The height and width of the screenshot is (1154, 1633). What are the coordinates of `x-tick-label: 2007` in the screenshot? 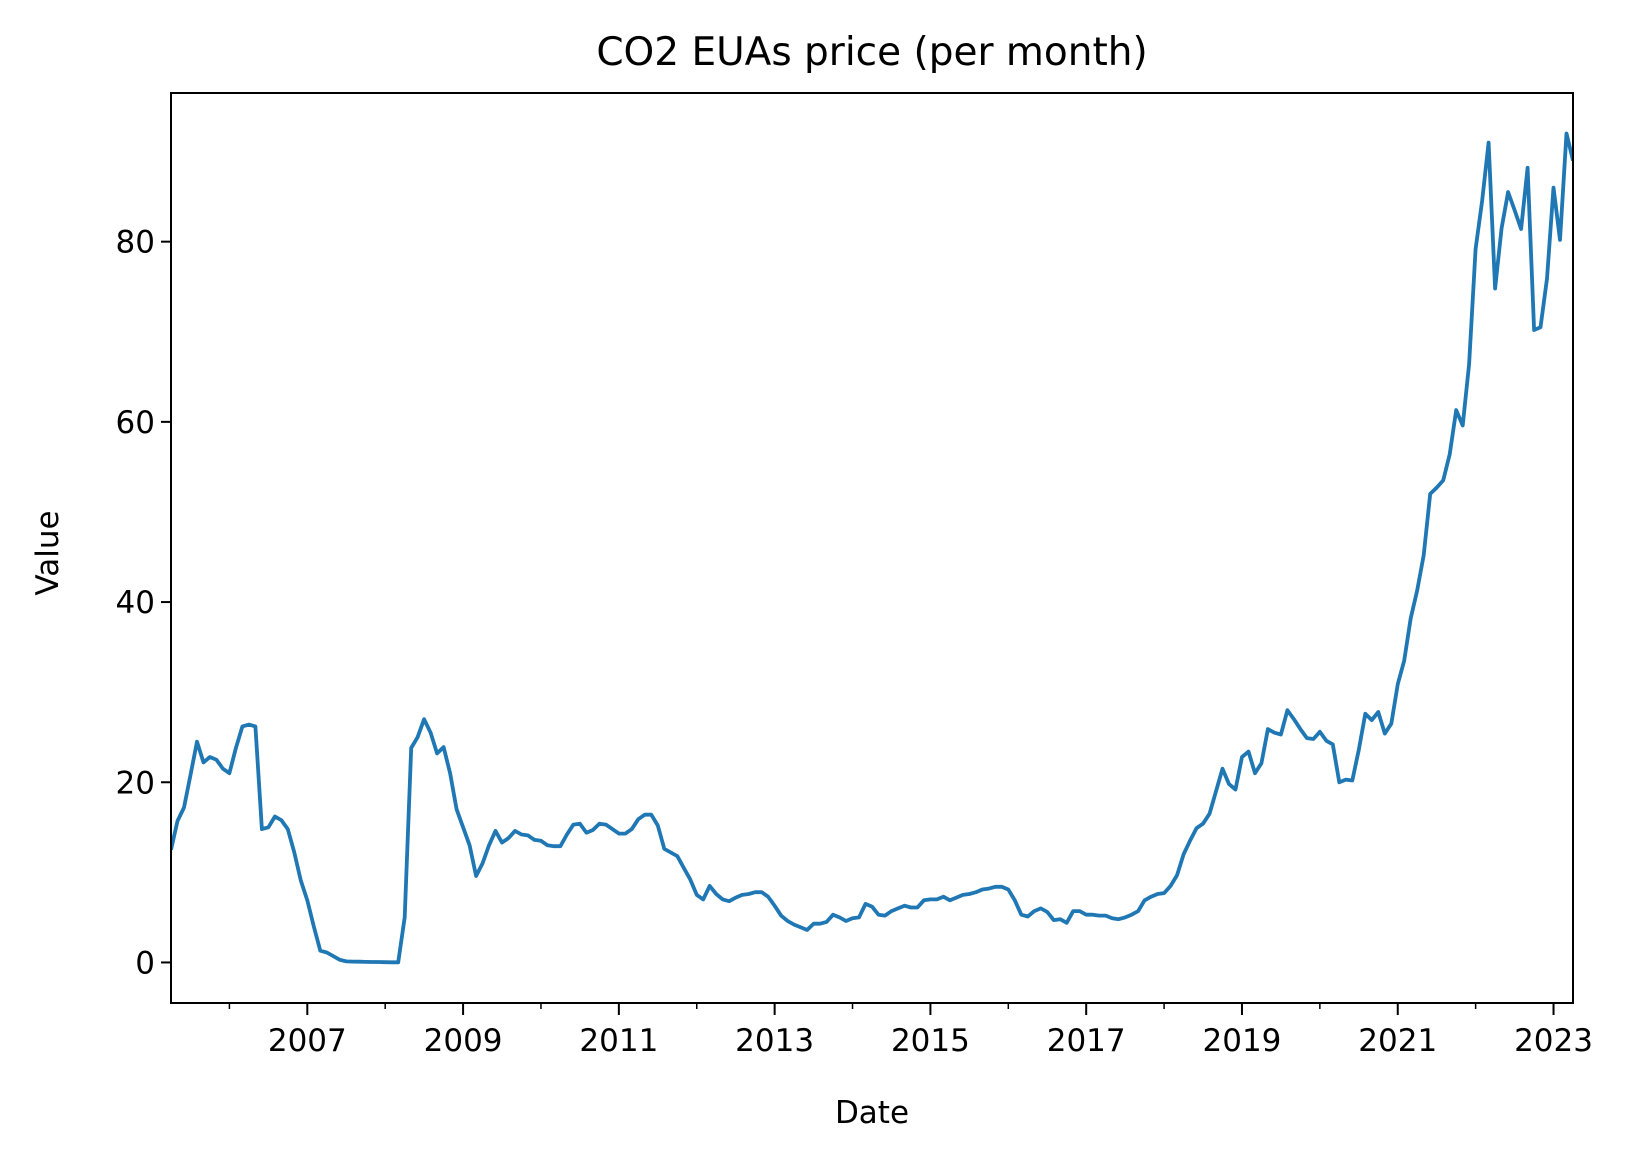 It's located at (307, 1041).